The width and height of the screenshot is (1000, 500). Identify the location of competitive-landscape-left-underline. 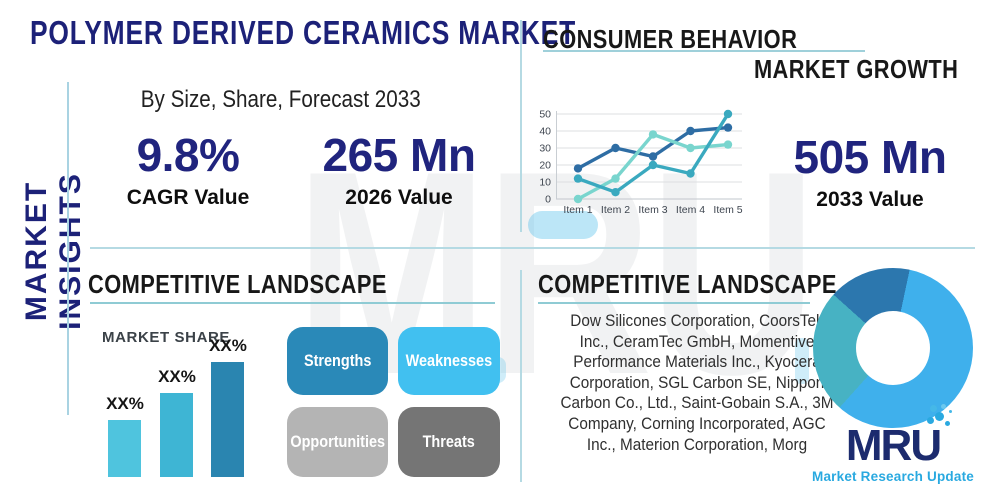
(292, 303).